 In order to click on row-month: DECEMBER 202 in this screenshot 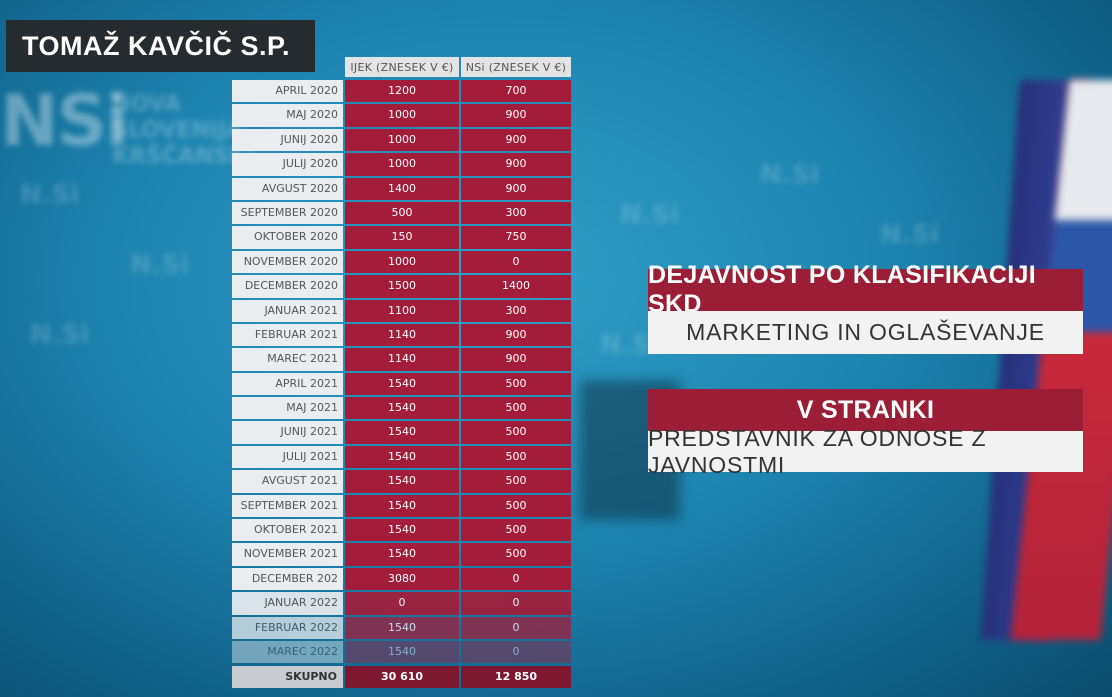, I will do `click(287, 579)`.